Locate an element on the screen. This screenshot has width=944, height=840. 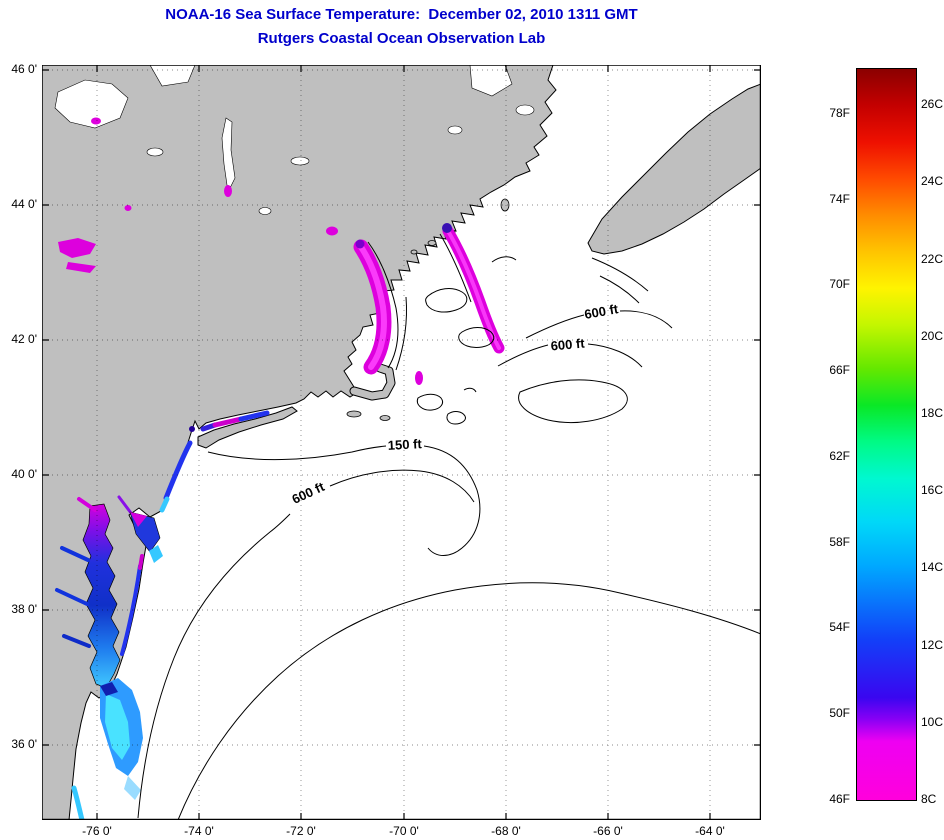
contour-label: 150 ft is located at coordinates (404, 444).